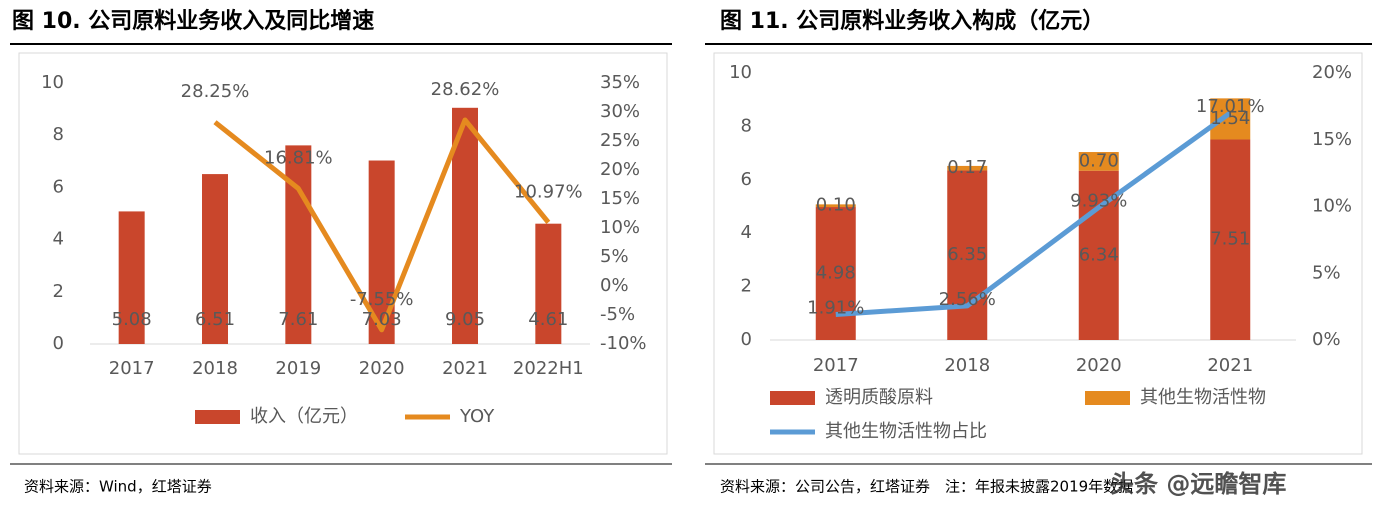 The height and width of the screenshot is (509, 1381). What do you see at coordinates (298, 158) in the screenshot?
I see `data-label: 16.81%` at bounding box center [298, 158].